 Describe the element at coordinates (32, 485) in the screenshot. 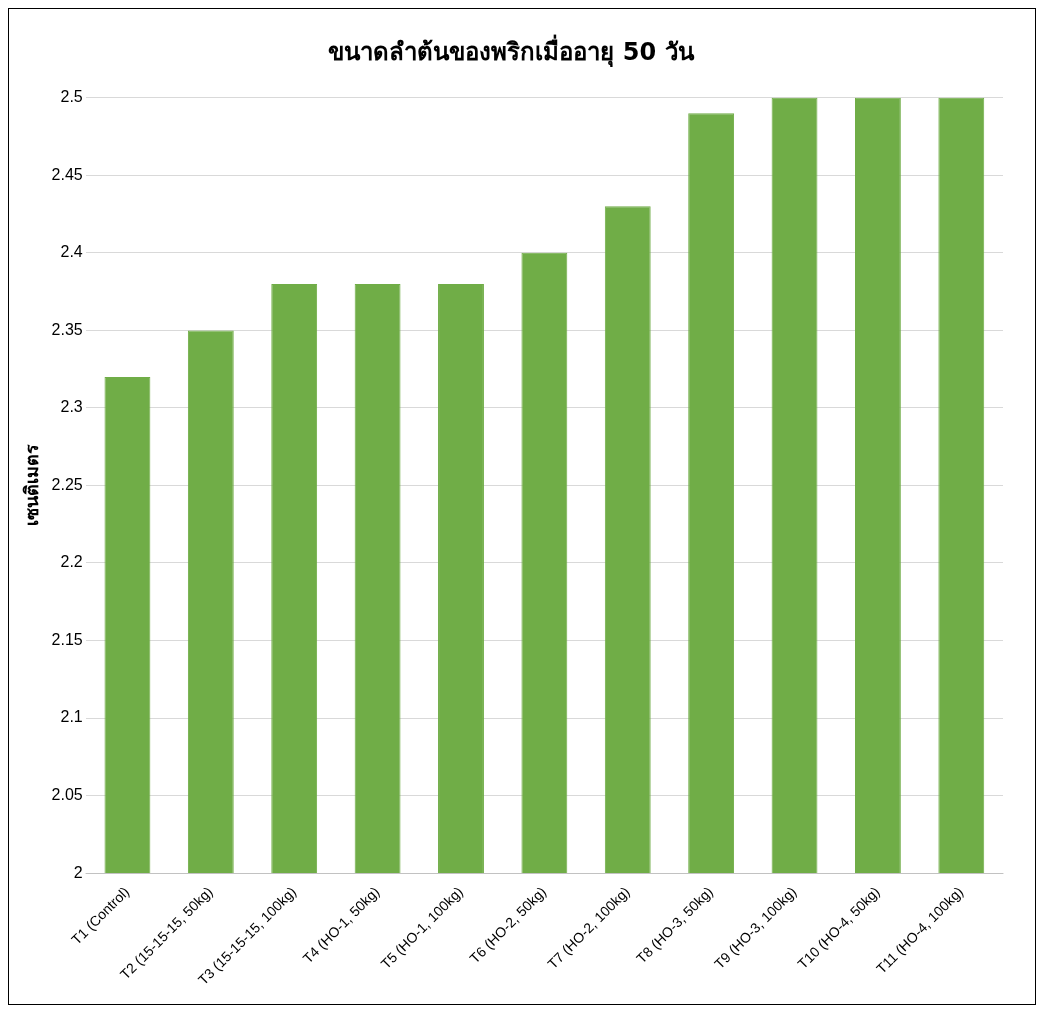

I see `y-axis-title: เซนติเมตร` at that location.